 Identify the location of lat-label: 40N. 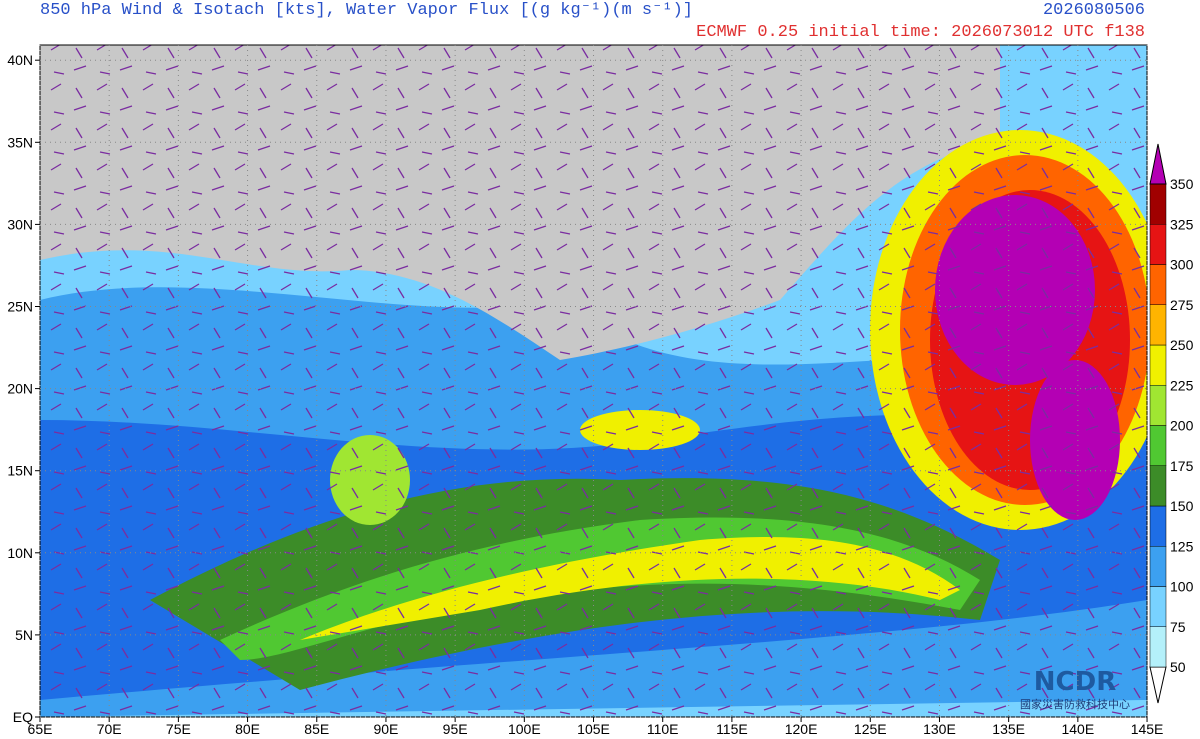
(20, 60).